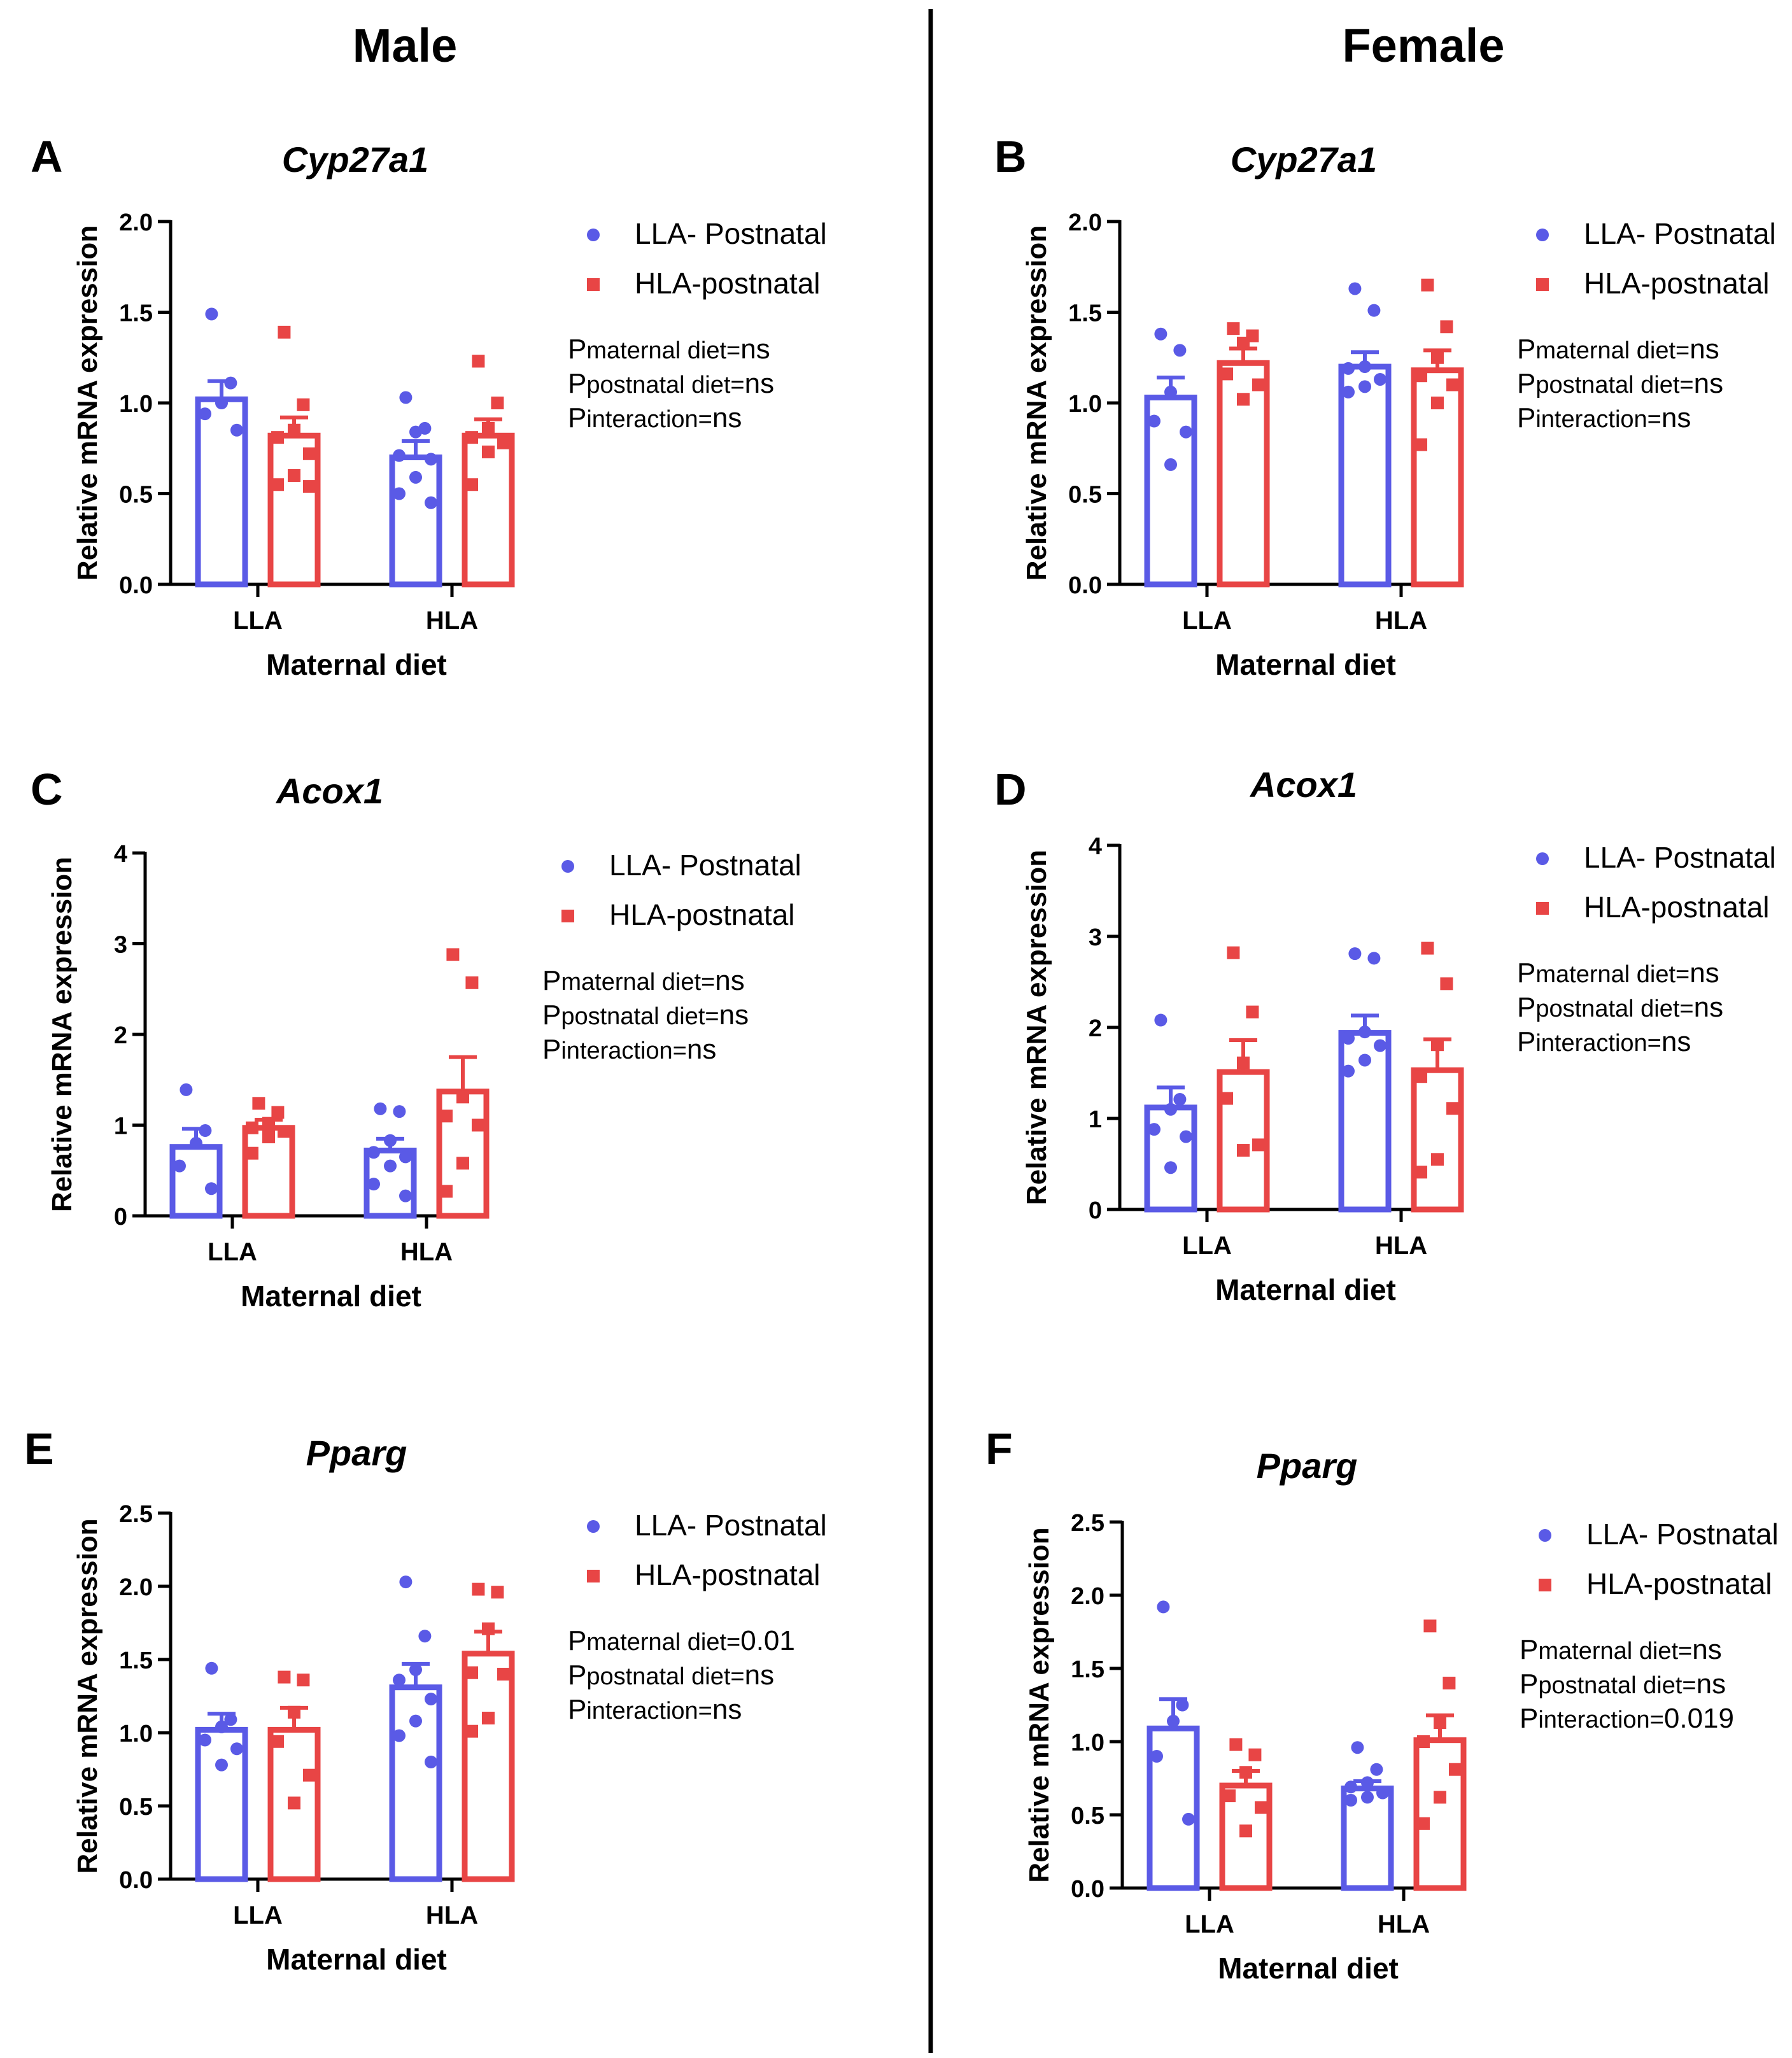 Image resolution: width=1792 pixels, height=2058 pixels. Describe the element at coordinates (136, 1880) in the screenshot. I see `y-tick-label: 0.0` at that location.